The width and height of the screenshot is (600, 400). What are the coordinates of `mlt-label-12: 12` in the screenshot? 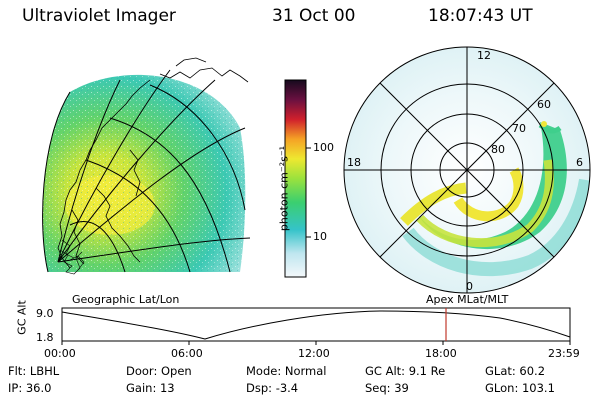 It's located at (484, 55).